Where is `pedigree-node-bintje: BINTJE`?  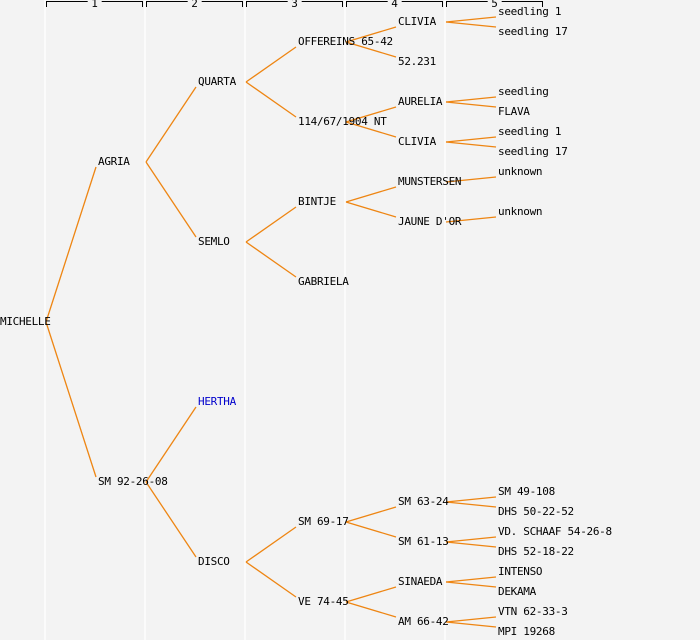
pedigree-node-bintje: BINTJE is located at coordinates (317, 201).